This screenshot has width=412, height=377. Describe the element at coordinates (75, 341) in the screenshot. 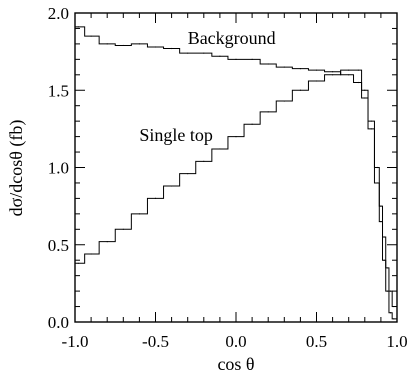

I see `x-tick-label: -1.0` at that location.